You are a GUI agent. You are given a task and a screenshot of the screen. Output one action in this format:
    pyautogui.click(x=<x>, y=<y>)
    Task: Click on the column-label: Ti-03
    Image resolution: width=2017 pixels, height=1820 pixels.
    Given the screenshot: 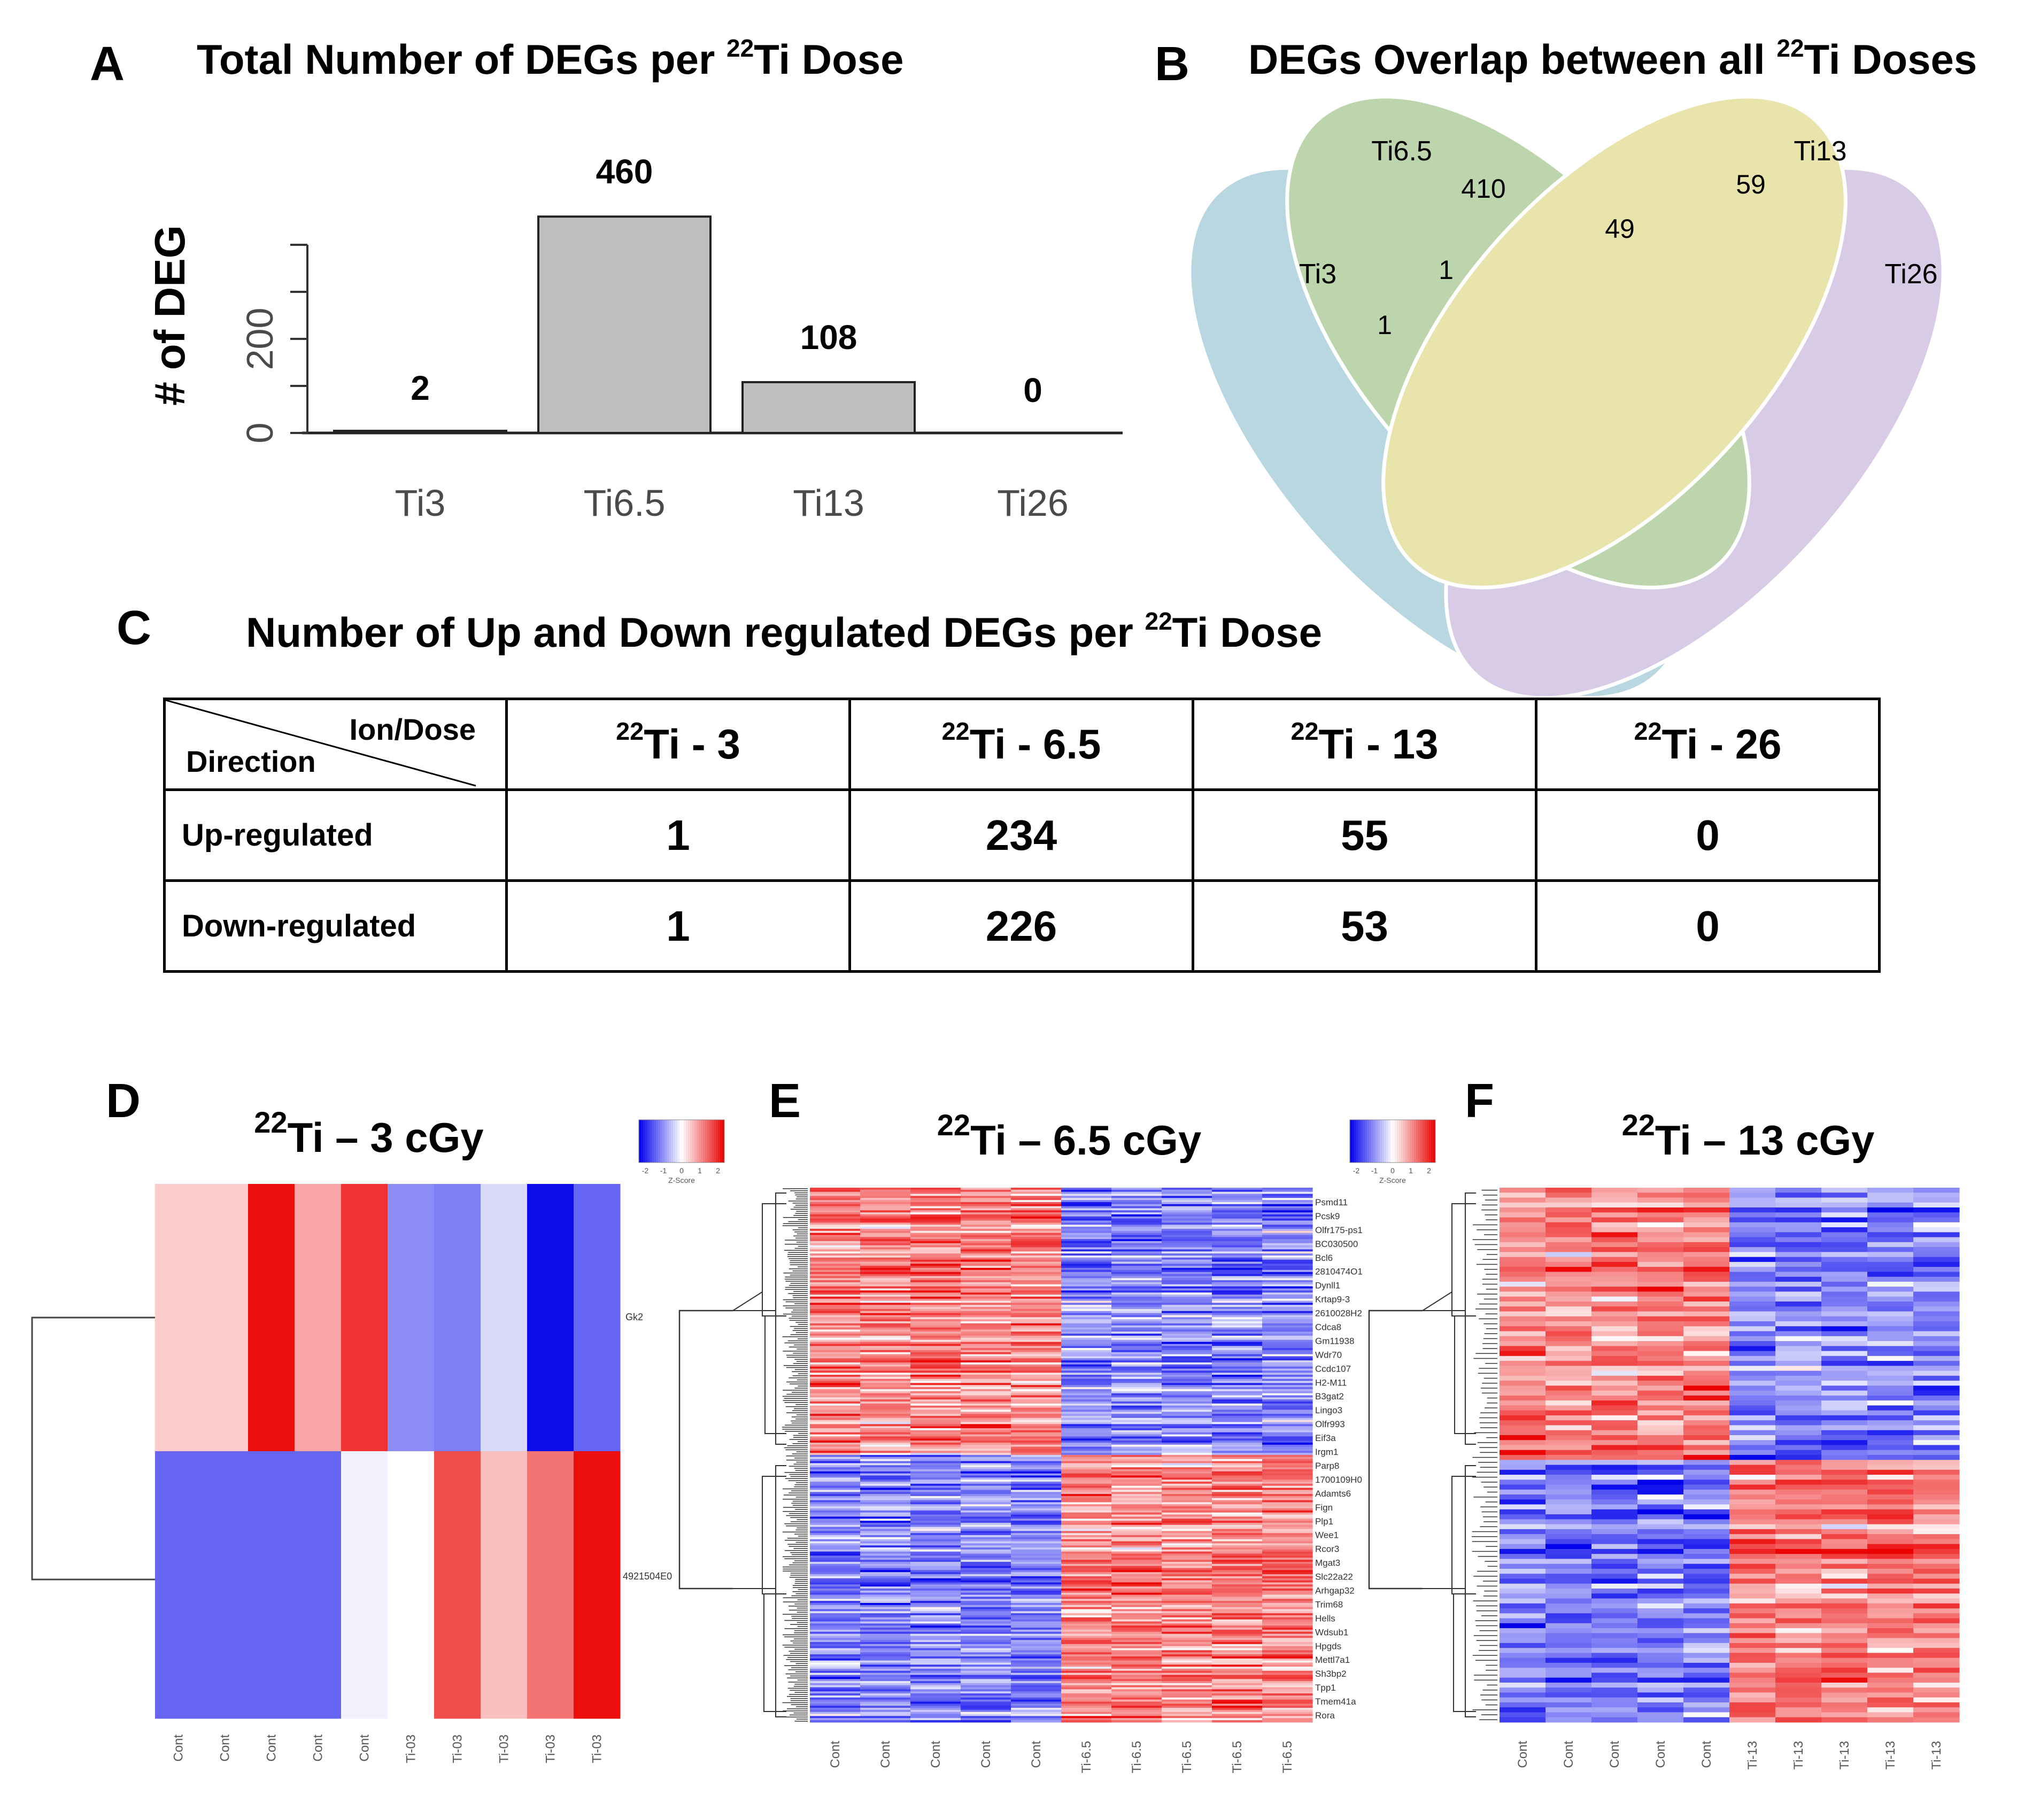 What is the action you would take?
    pyautogui.click(x=551, y=1748)
    